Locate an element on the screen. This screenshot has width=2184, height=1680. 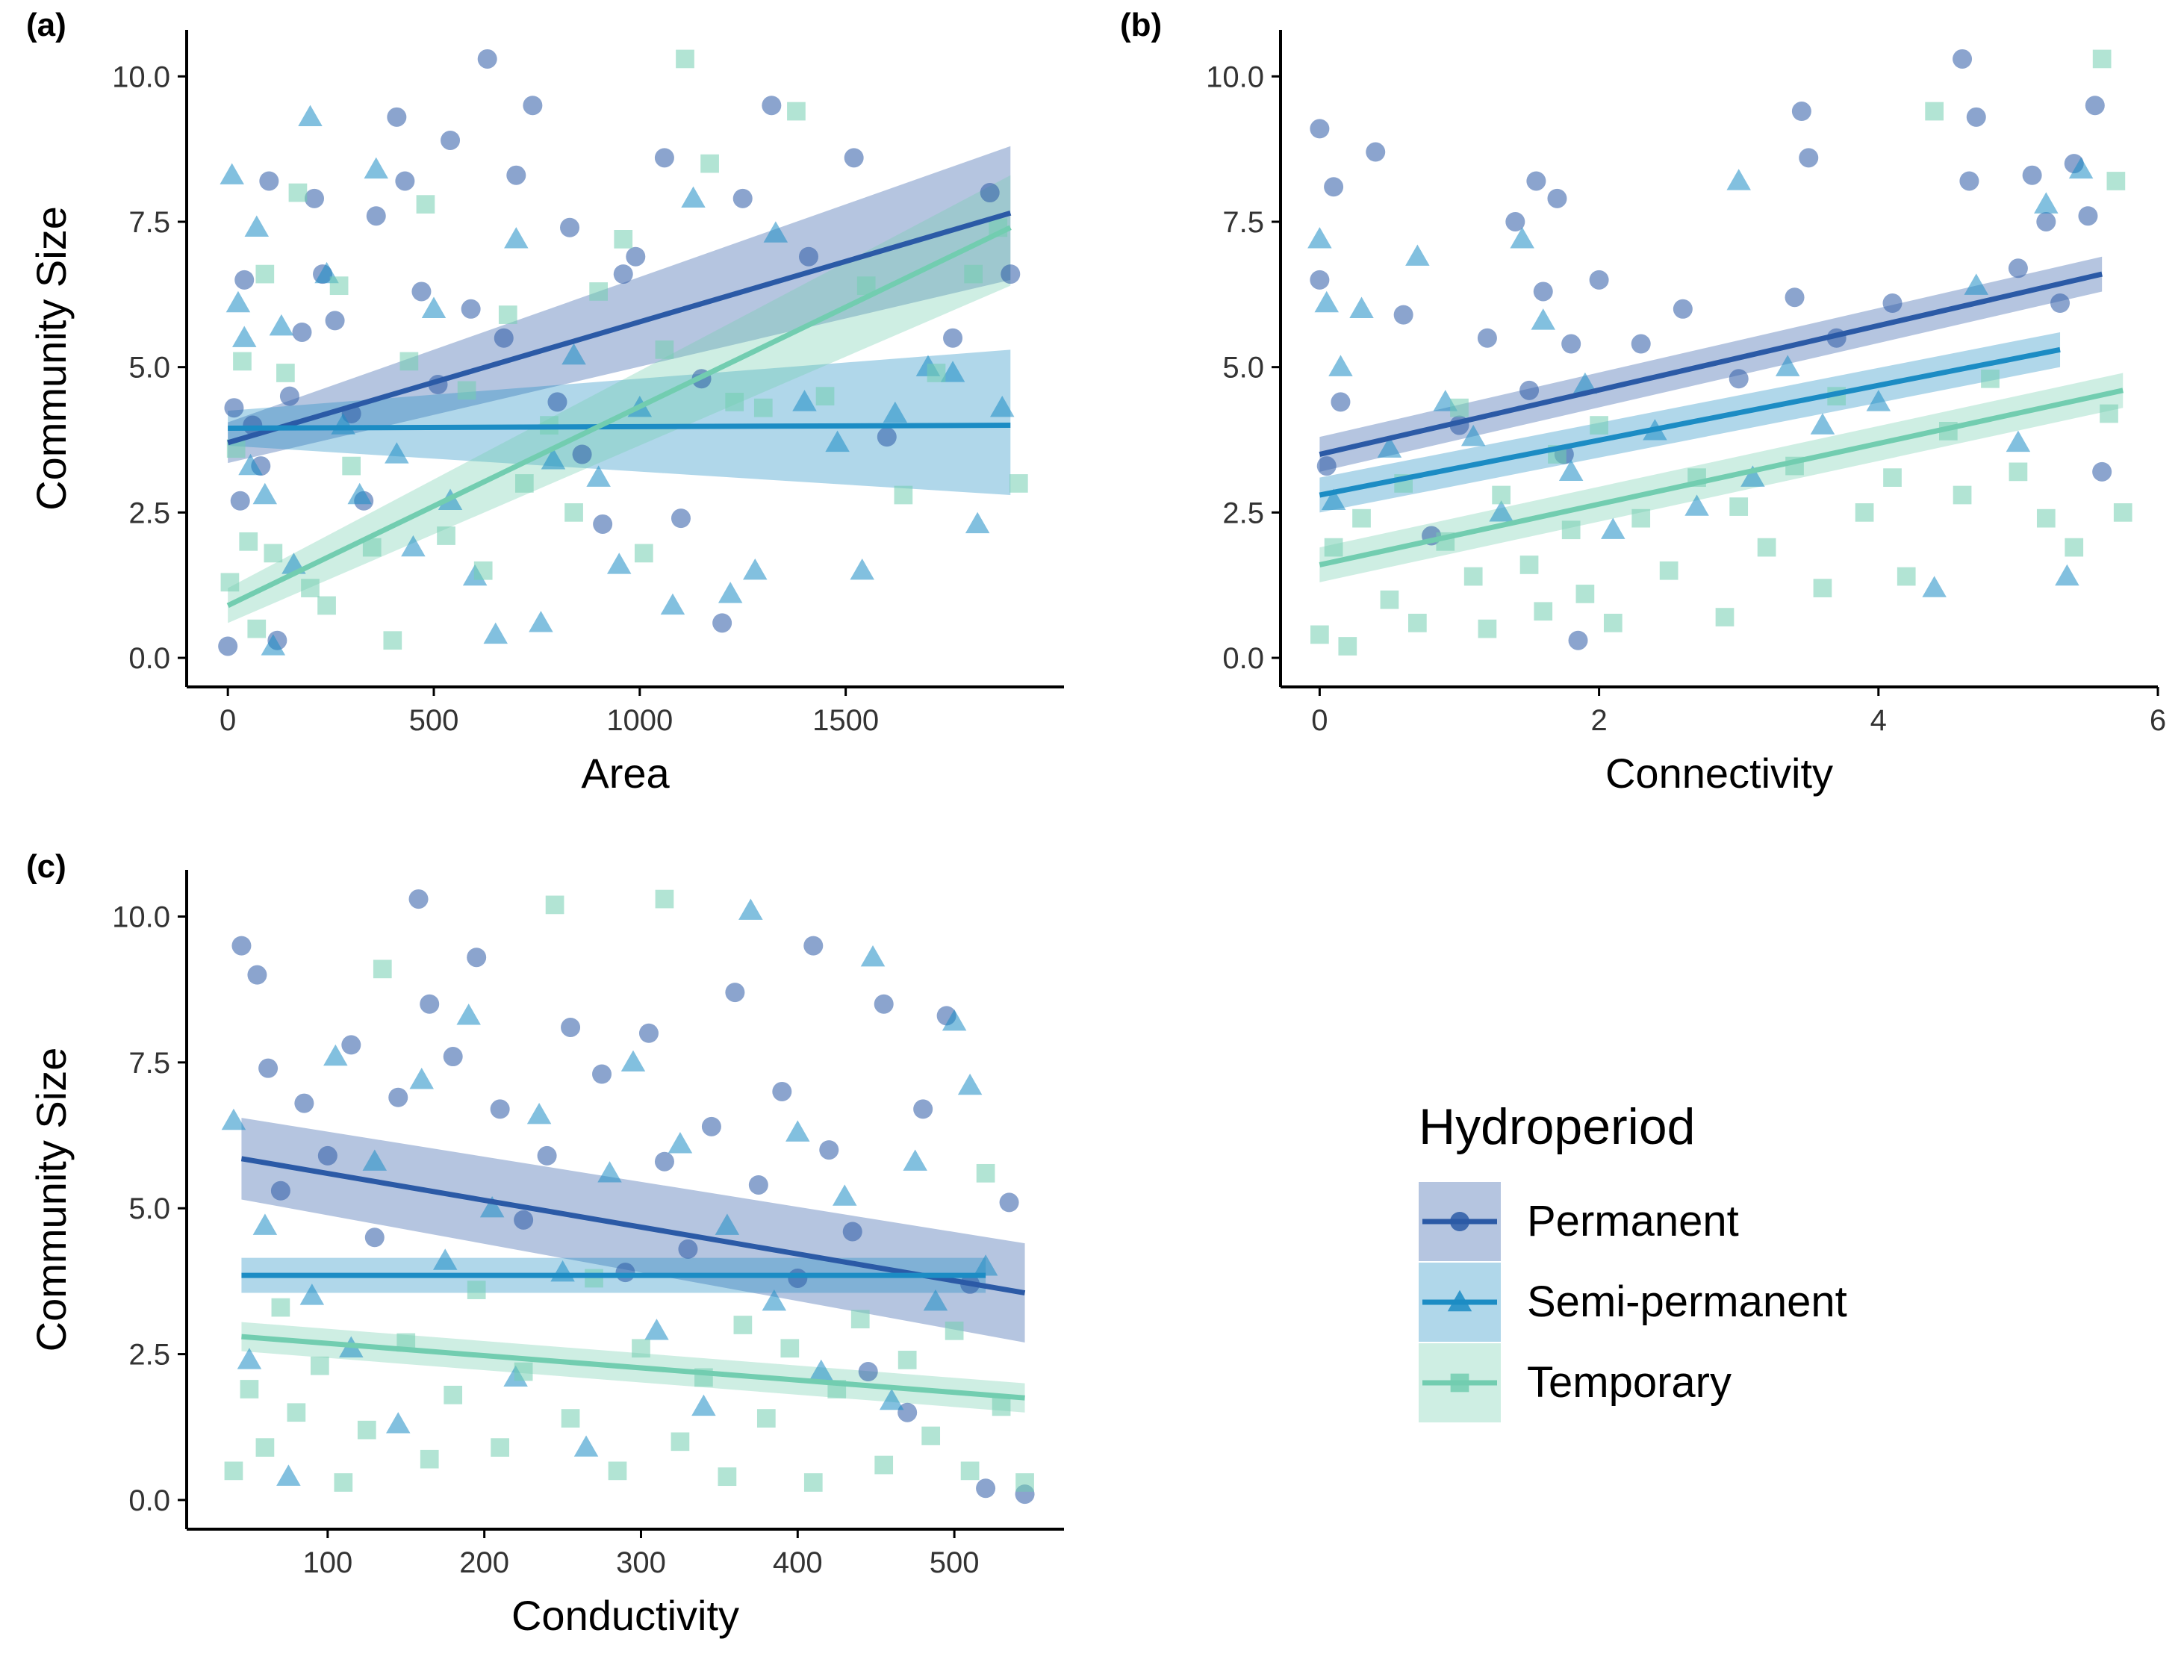
legend-marker-permanent is located at coordinates (1459, 1221).